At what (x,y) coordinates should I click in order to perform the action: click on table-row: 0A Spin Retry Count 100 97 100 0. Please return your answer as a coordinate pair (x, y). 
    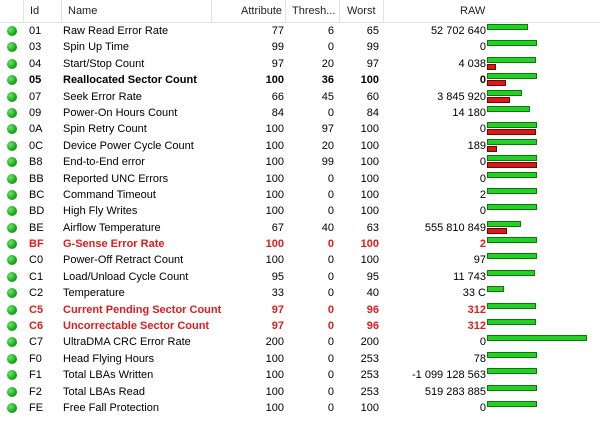
    Looking at the image, I should click on (300, 129).